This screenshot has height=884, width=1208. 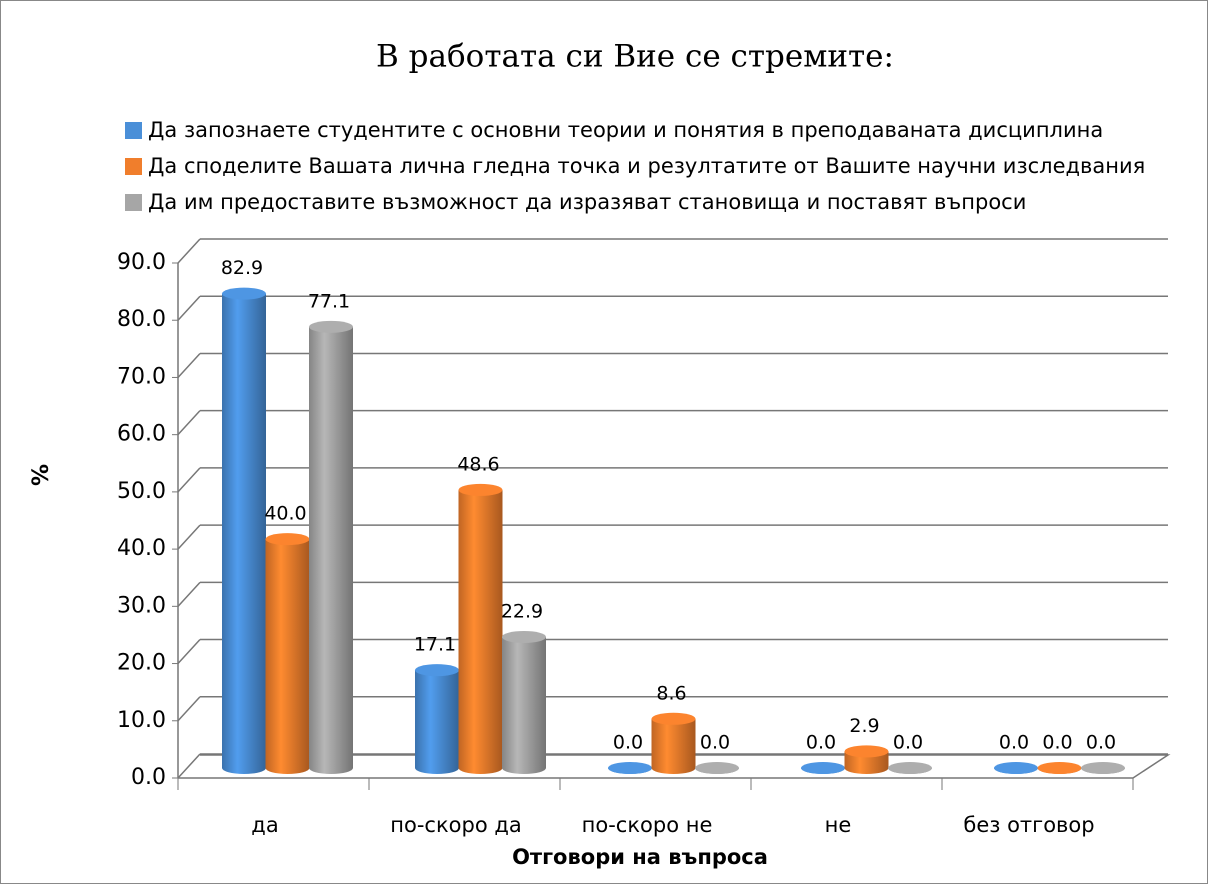 I want to click on y-tick-label: 60.0, so click(x=141, y=434).